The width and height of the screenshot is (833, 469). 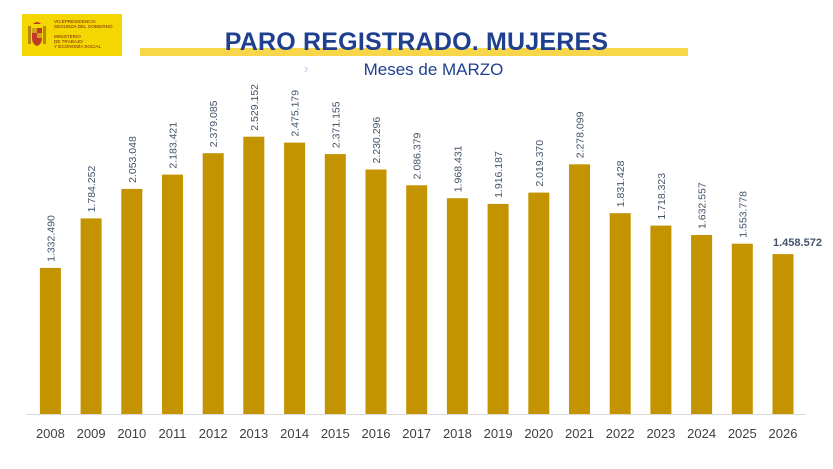 I want to click on bar-2024, so click(x=702, y=324).